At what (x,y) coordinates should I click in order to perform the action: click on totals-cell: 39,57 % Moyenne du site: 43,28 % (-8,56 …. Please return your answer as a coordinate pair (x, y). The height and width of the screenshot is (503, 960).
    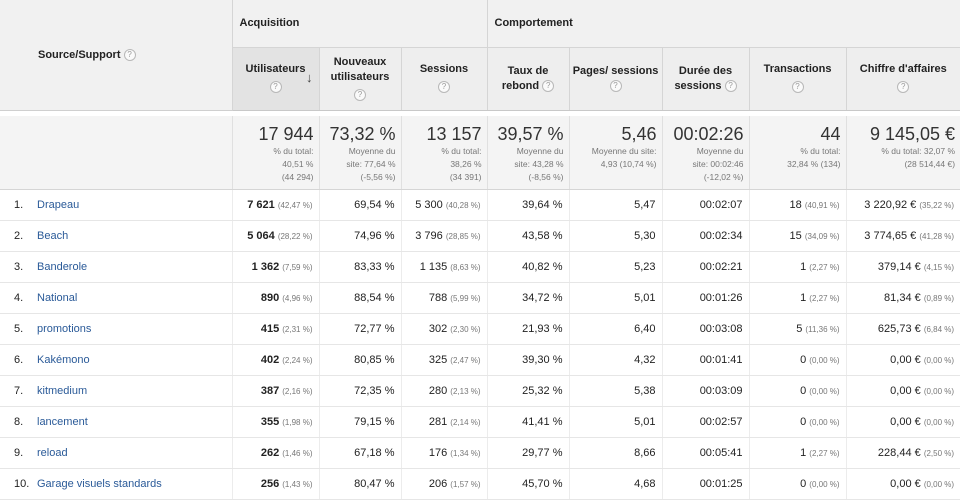
    Looking at the image, I should click on (528, 153).